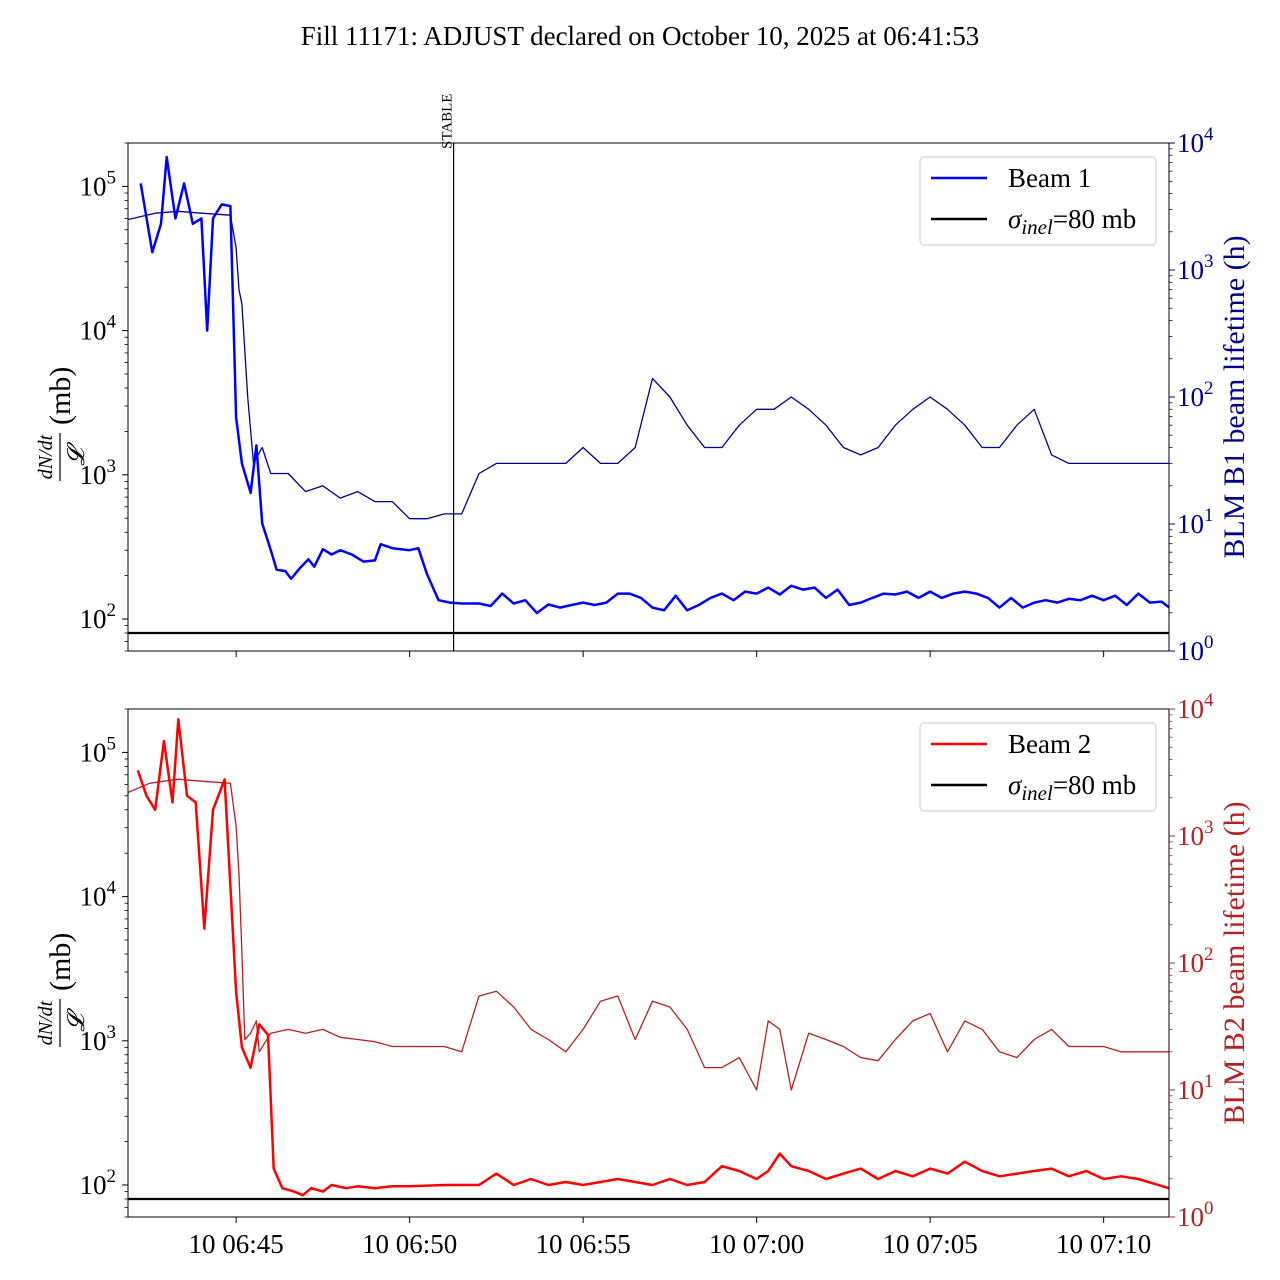  What do you see at coordinates (236, 1244) in the screenshot?
I see `x-tick-label: 10 06:45` at bounding box center [236, 1244].